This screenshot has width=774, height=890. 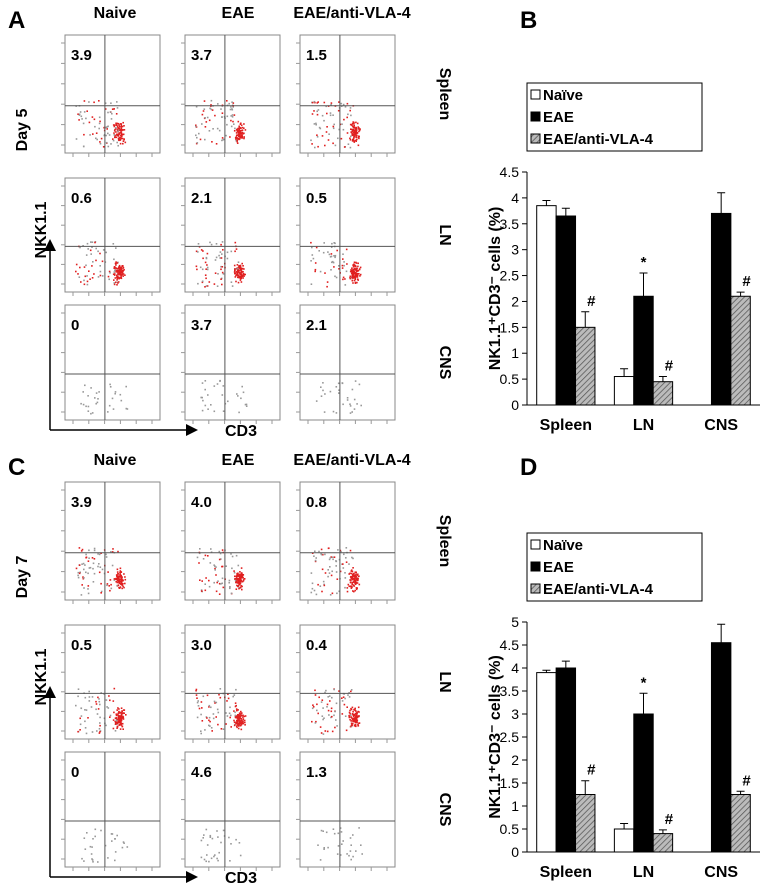 I want to click on column-header: Naive, so click(x=115, y=460).